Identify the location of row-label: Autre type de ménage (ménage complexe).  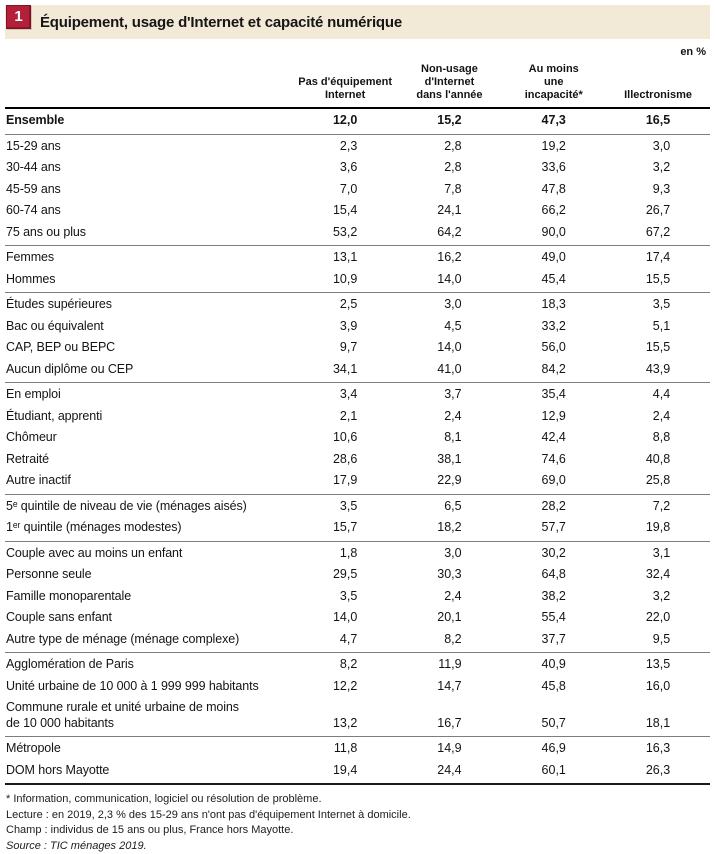
(149, 640).